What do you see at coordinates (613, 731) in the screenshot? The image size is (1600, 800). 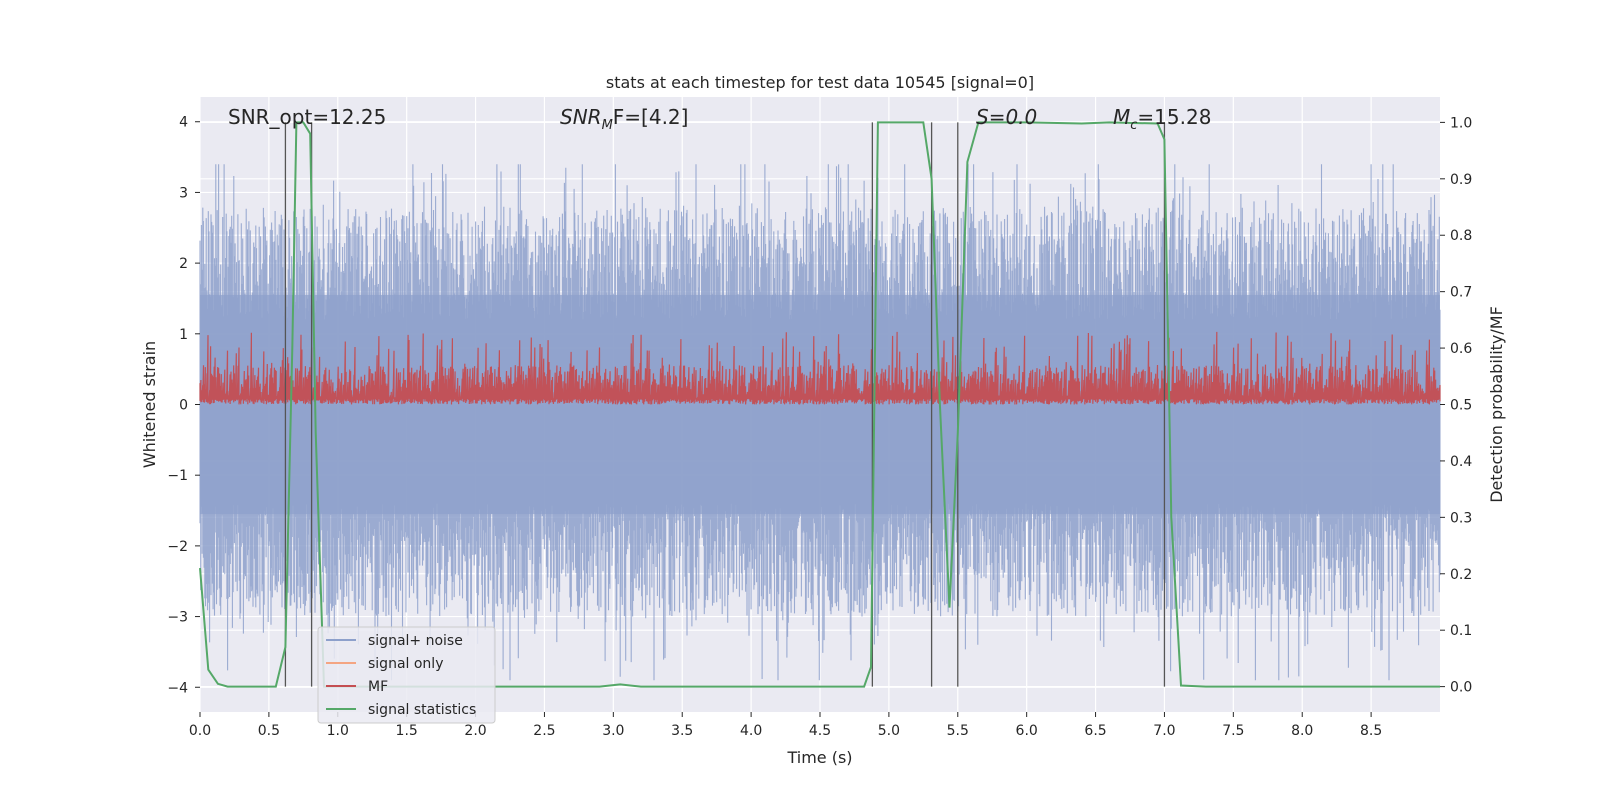 I see `x-tick-label: 3.0` at bounding box center [613, 731].